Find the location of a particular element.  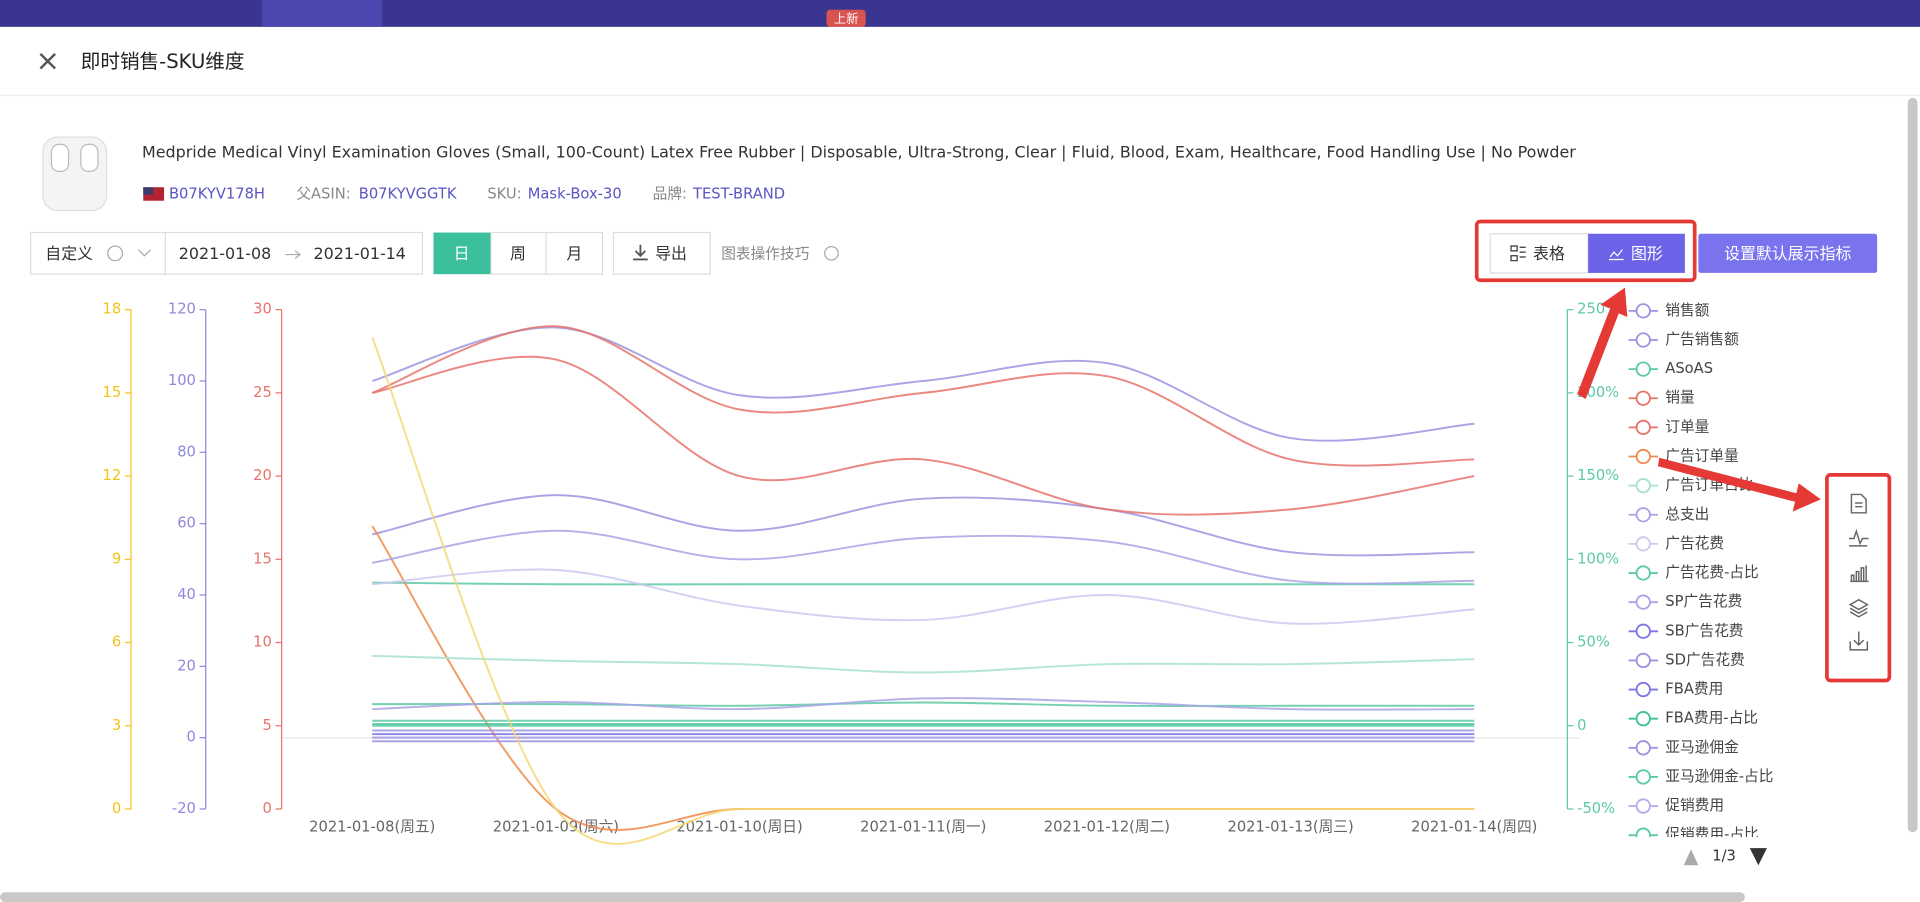

brand: TEST-BRAND is located at coordinates (738, 194).